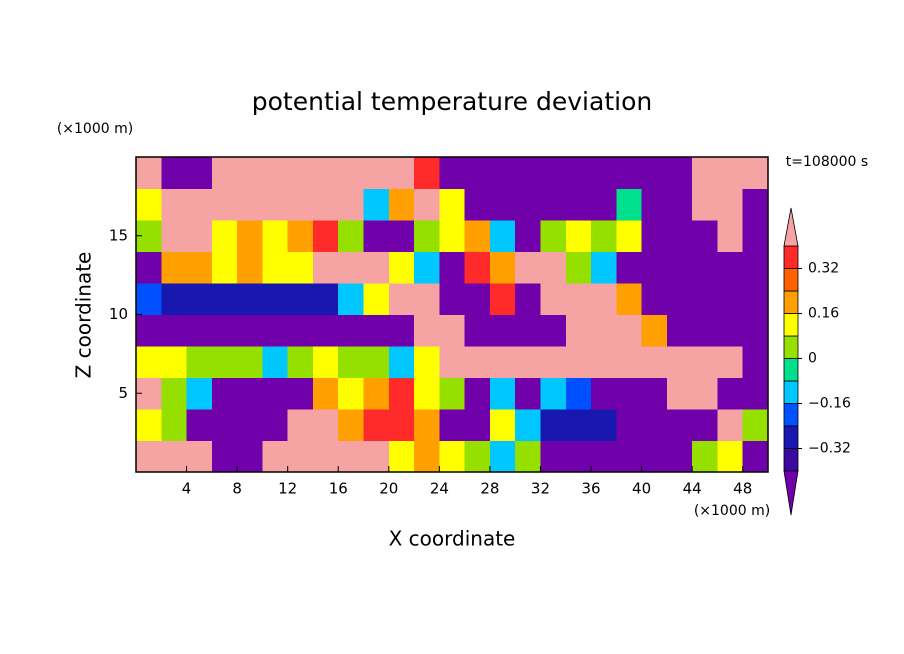 The width and height of the screenshot is (904, 654). I want to click on x-tick-label: 16, so click(338, 489).